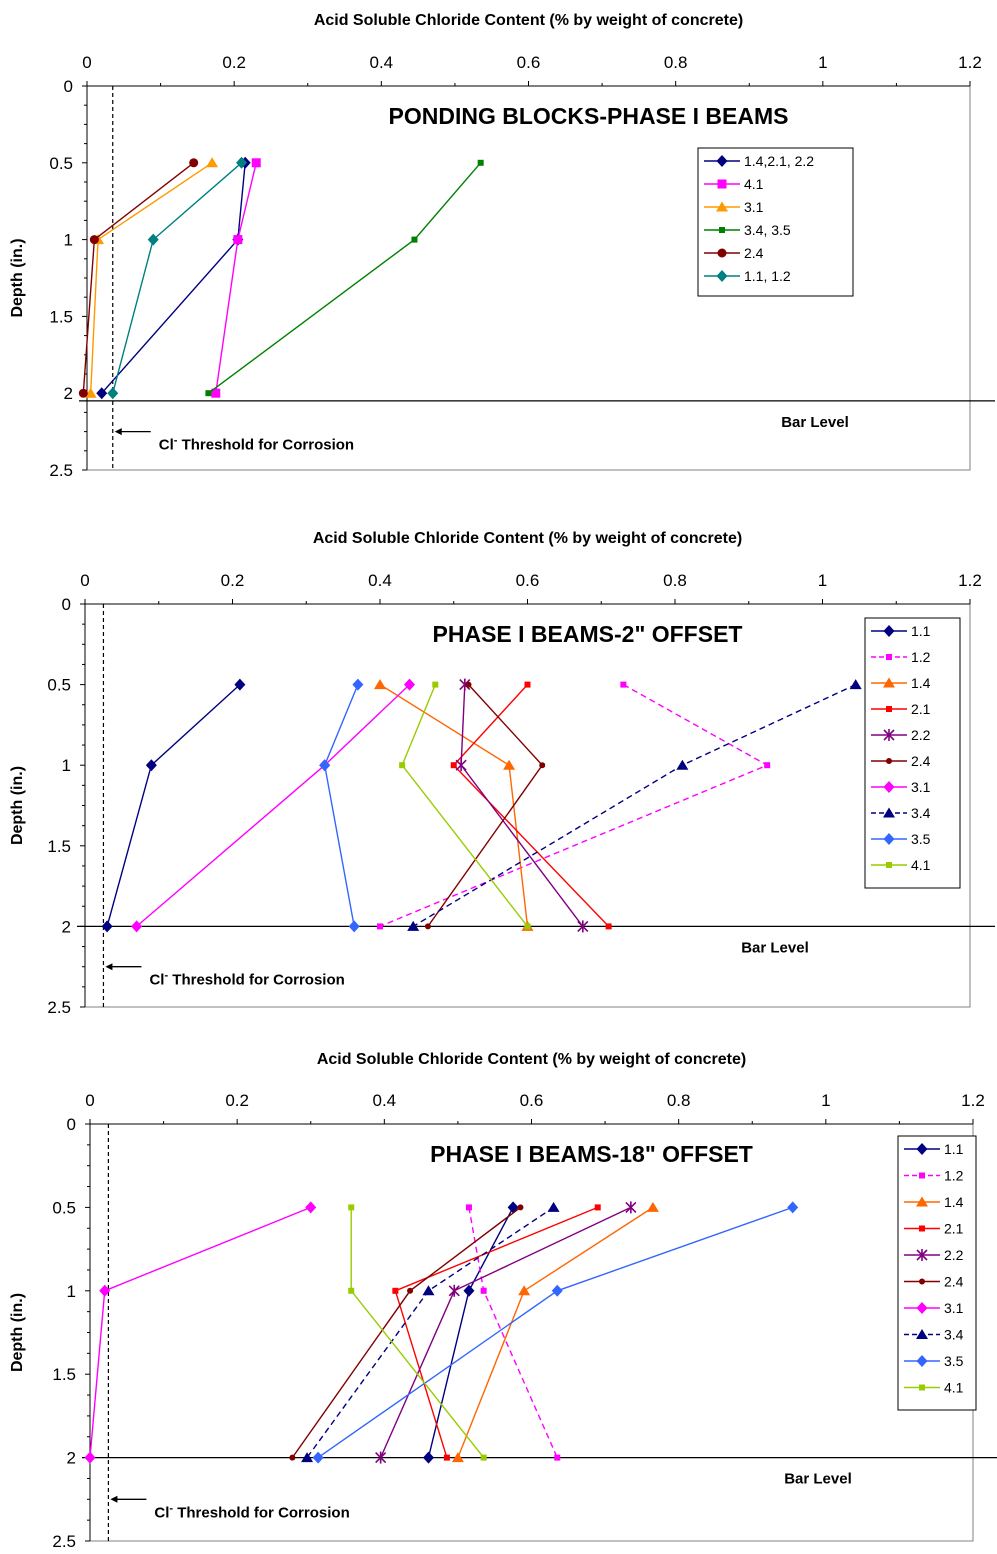 This screenshot has width=997, height=1554. I want to click on threshold-label: Cl- Threshold for Corrosion, so click(246, 979).